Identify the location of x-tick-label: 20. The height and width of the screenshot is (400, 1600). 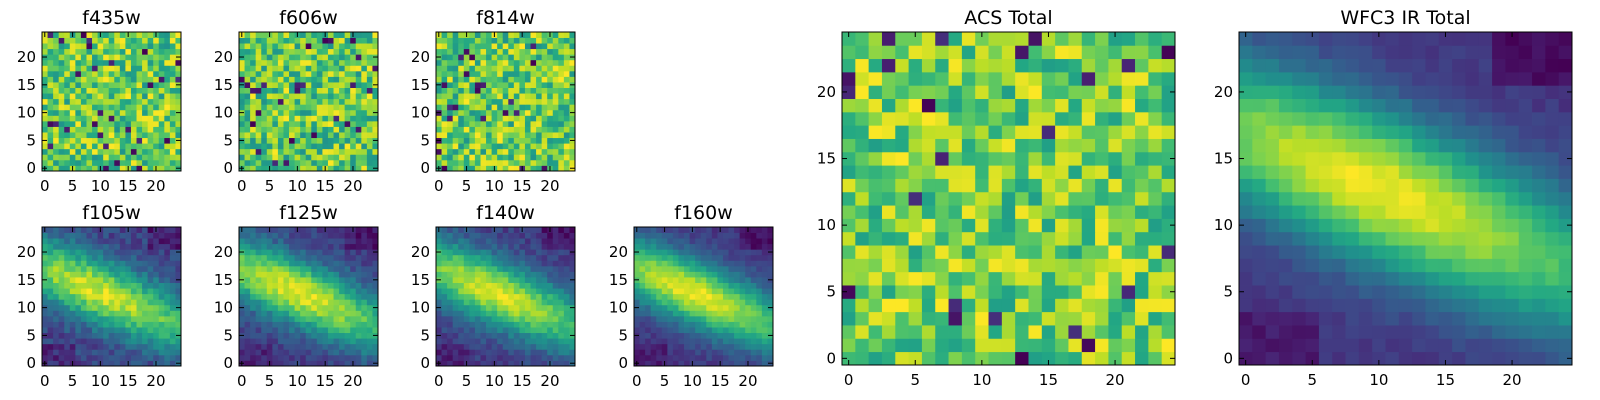
(155, 186).